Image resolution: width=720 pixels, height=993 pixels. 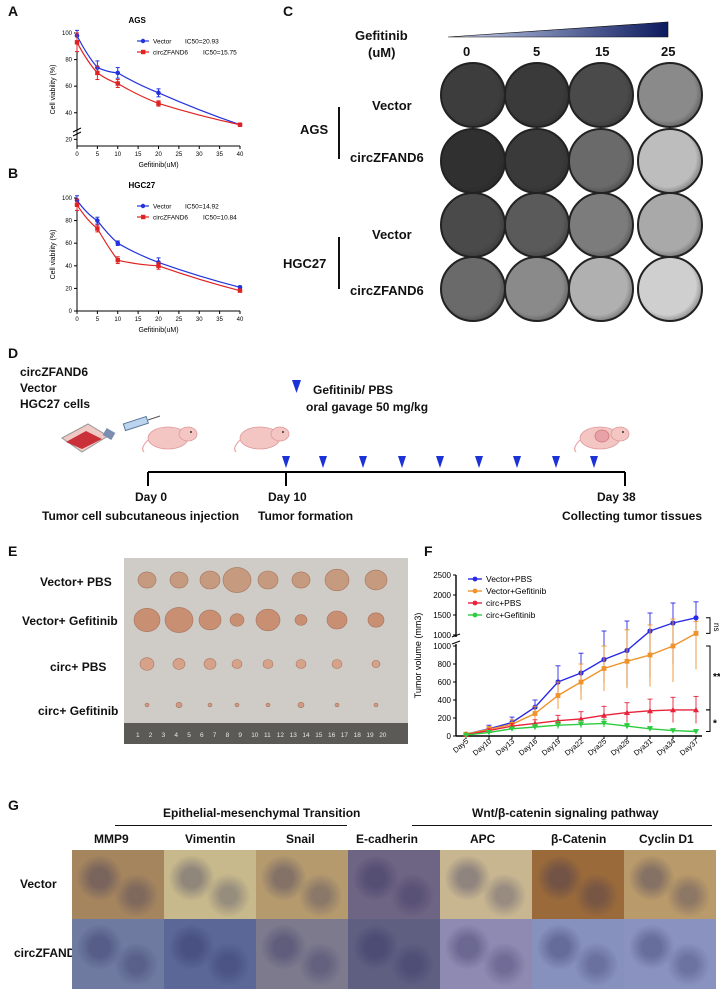 What do you see at coordinates (442, 646) in the screenshot?
I see `y-tick-label: 1000` at bounding box center [442, 646].